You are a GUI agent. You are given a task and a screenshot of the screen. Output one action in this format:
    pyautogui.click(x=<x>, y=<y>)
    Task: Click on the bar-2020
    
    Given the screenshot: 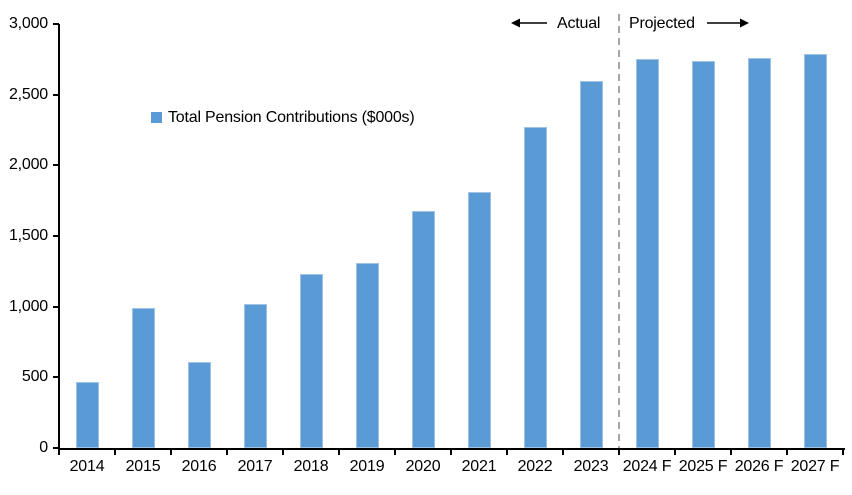 What is the action you would take?
    pyautogui.click(x=423, y=329)
    